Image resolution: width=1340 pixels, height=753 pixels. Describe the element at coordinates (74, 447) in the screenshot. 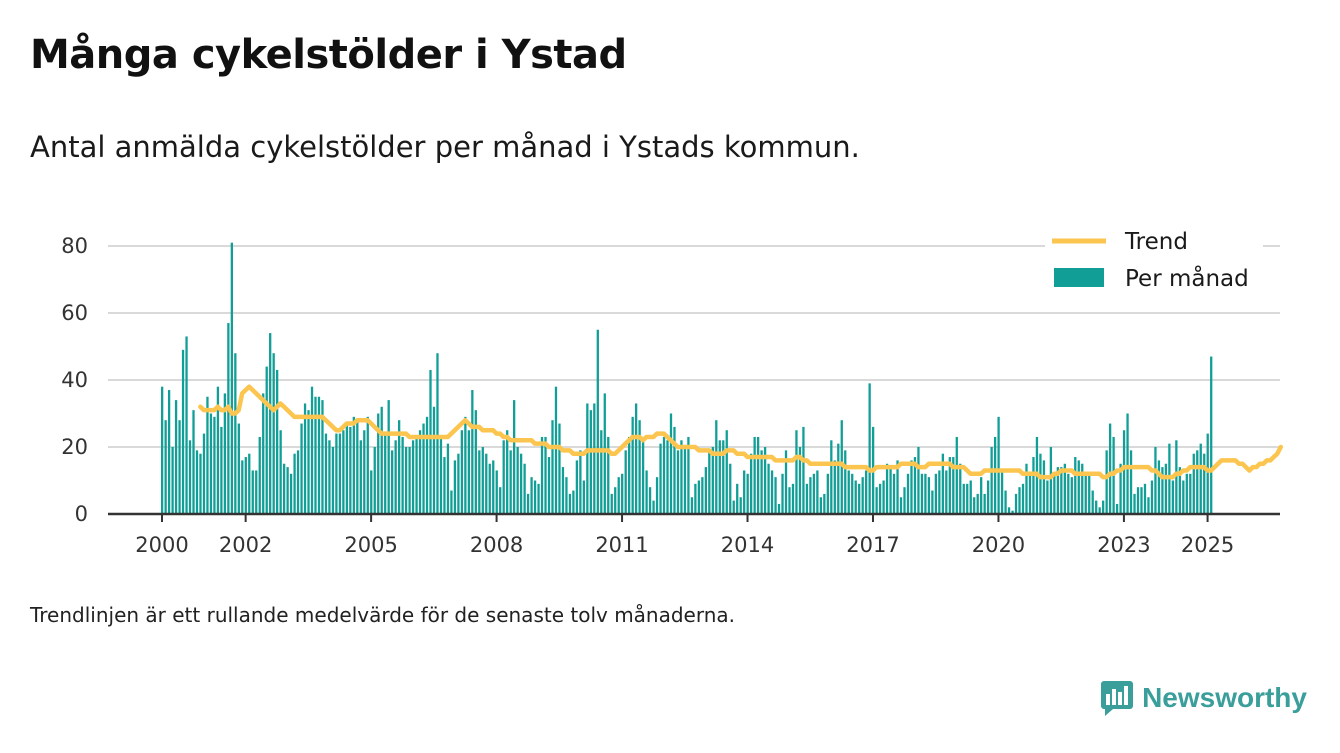

I see `y-tick-label: 20` at that location.